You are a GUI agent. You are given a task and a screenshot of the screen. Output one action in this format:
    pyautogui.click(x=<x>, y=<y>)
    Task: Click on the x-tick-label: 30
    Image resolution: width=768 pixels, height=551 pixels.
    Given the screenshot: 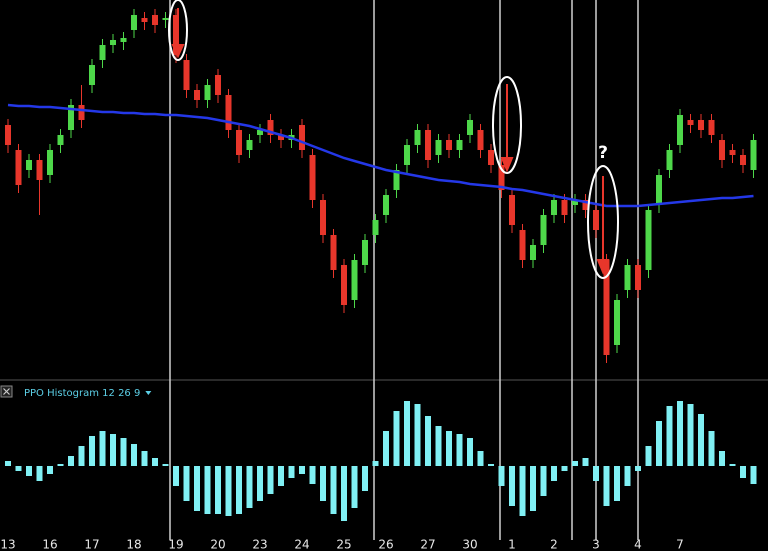 What is the action you would take?
    pyautogui.click(x=469, y=544)
    